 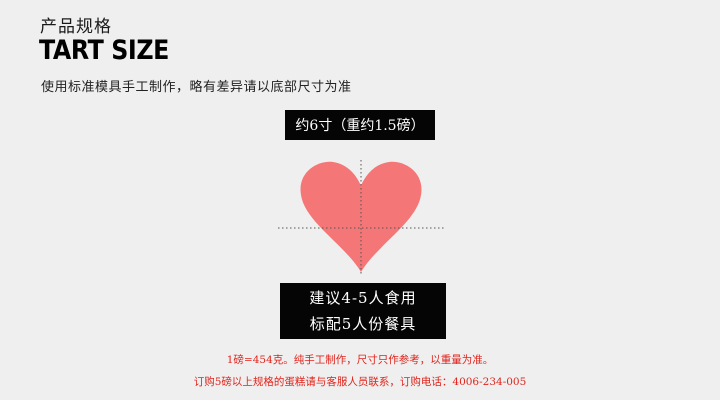 What do you see at coordinates (360, 360) in the screenshot?
I see `footer-weight-note: 1磅=454克。纯手工制作，尺寸只作参考，以重量为准。` at bounding box center [360, 360].